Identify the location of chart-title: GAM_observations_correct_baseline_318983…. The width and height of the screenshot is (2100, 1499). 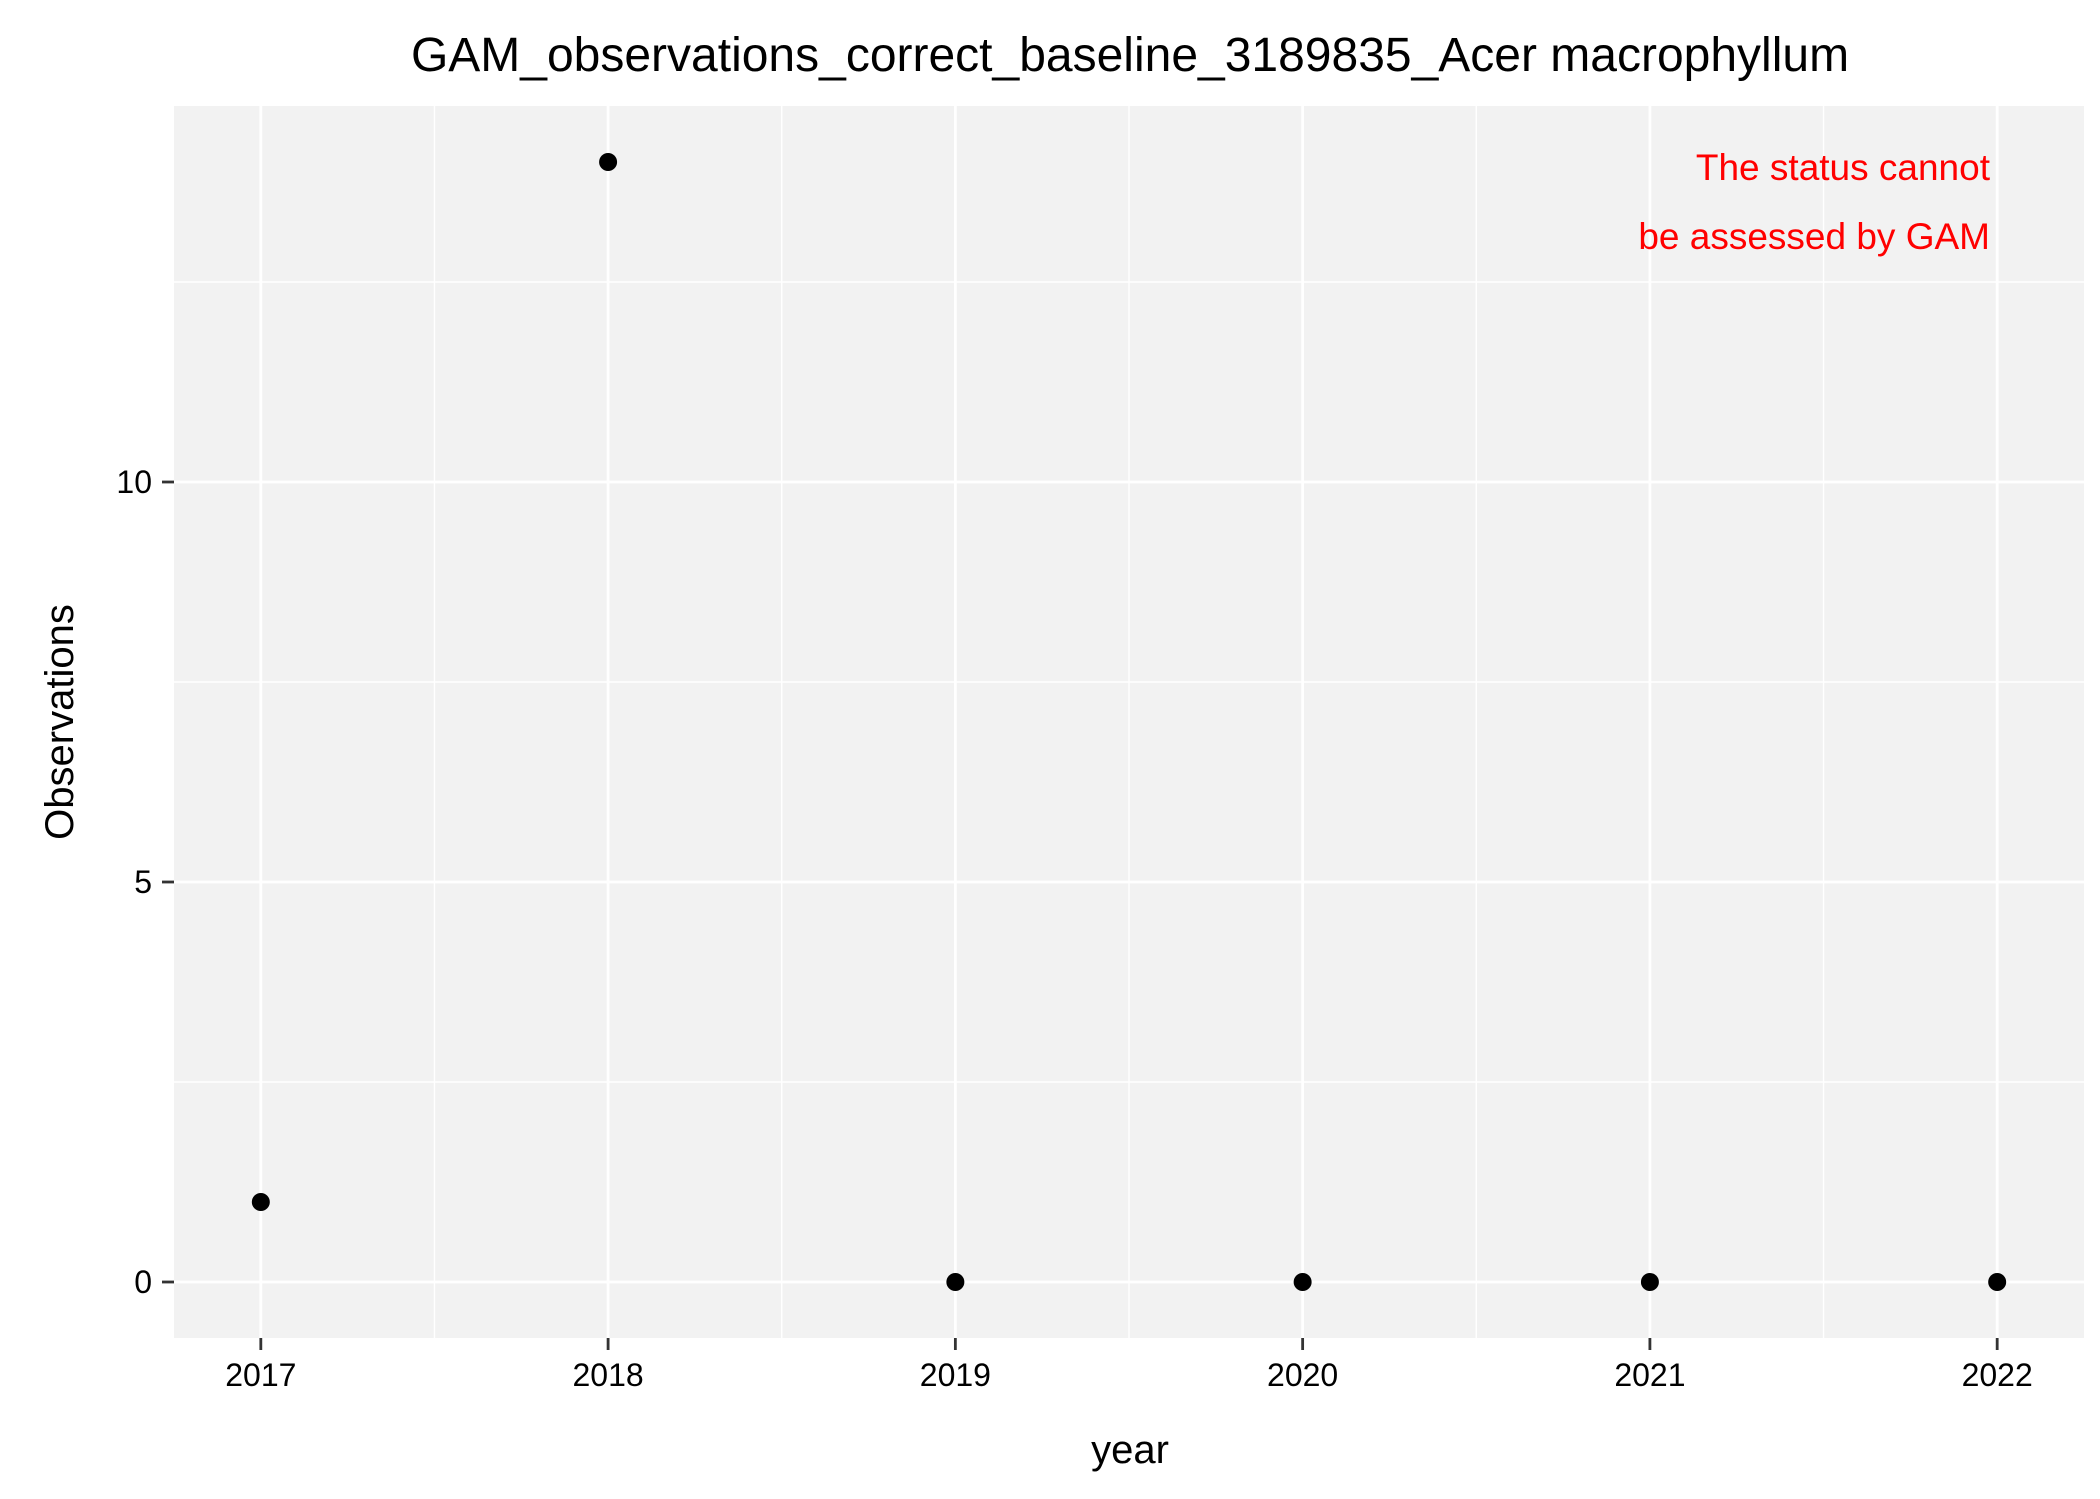
(1130, 55).